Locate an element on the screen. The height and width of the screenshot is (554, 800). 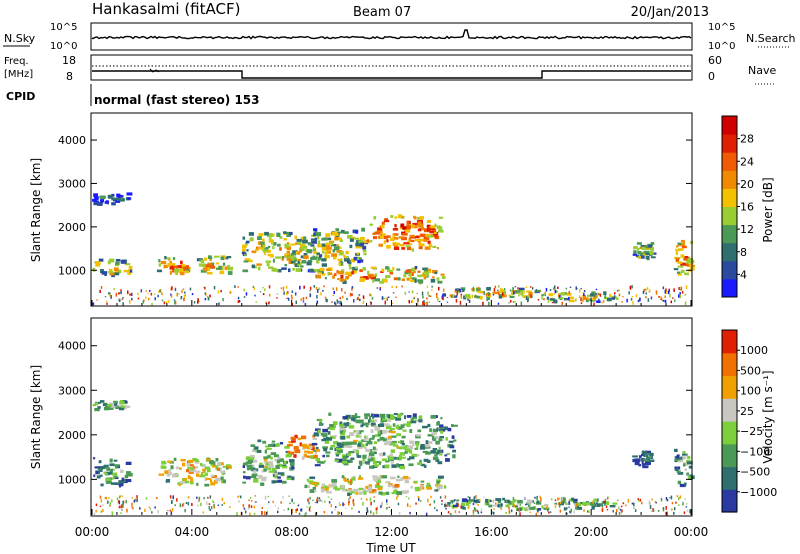
xaxis-label: Time UT is located at coordinates (390, 547).